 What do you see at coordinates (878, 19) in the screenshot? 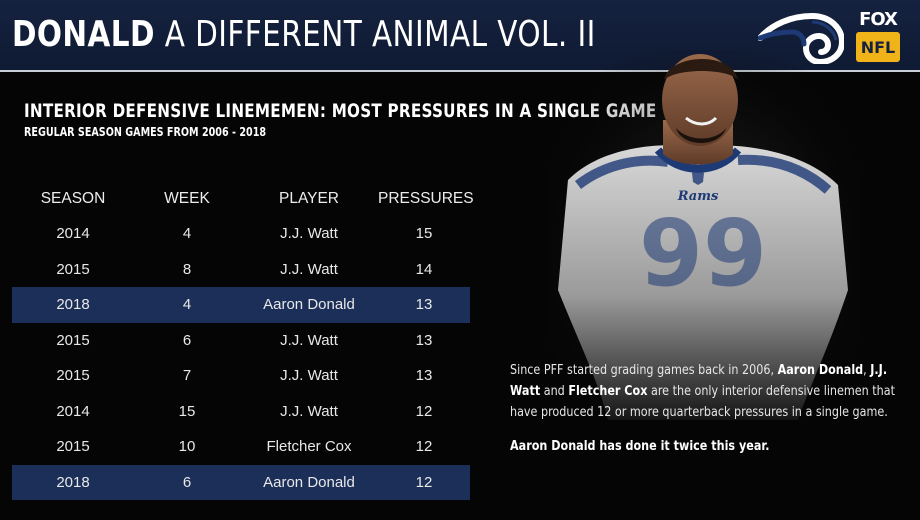
I see `fox-wordmark: FOX` at bounding box center [878, 19].